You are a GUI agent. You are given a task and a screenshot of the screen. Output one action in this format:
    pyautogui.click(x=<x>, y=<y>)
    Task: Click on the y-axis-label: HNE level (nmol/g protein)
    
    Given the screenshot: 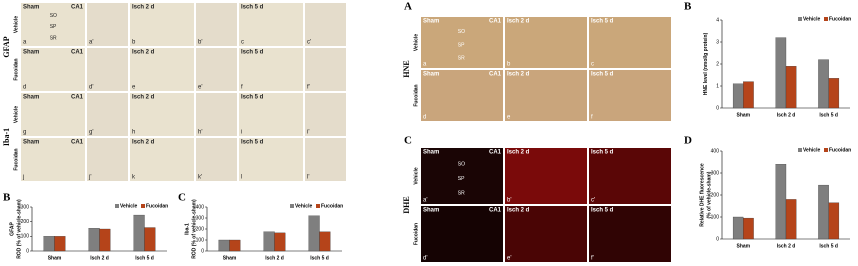 What is the action you would take?
    pyautogui.click(x=706, y=63)
    